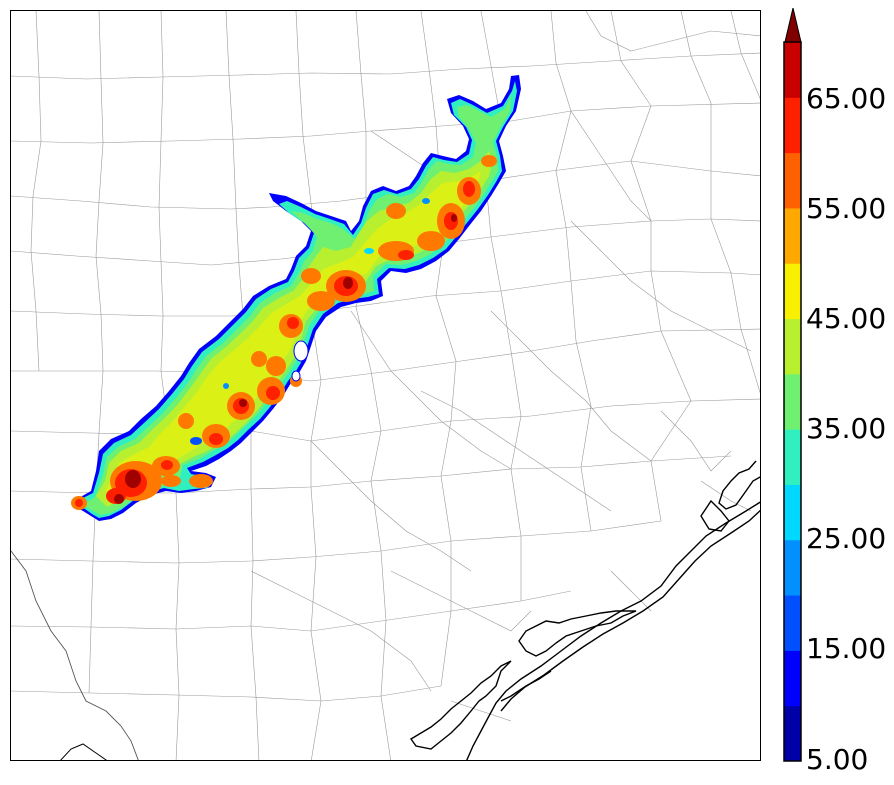 This screenshot has height=785, width=894. I want to click on colorbar-tick-label: 35.00, so click(846, 428).